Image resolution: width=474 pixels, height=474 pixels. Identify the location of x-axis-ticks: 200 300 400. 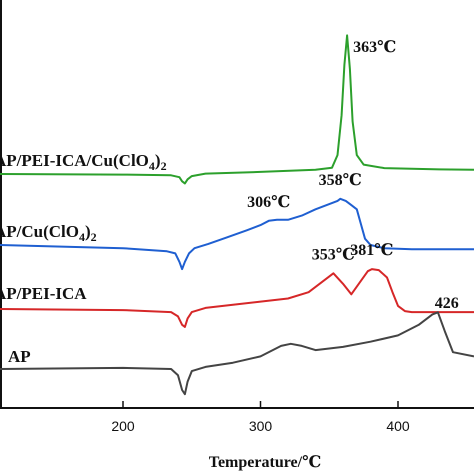
(260, 417).